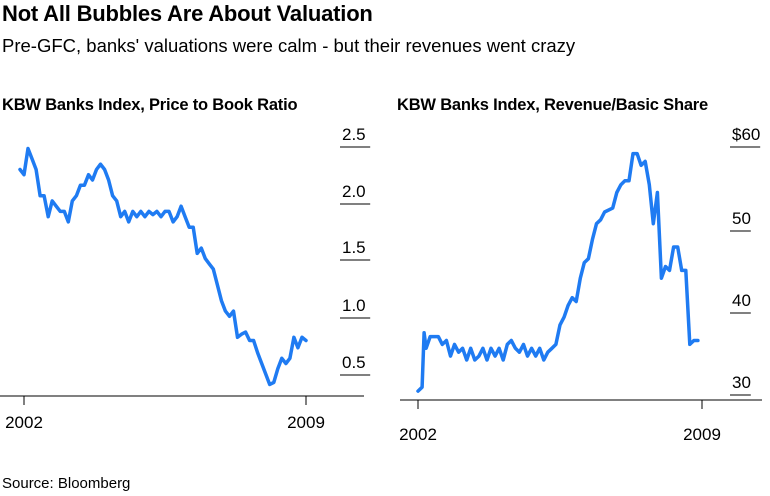 The width and height of the screenshot is (770, 496). What do you see at coordinates (187, 13) in the screenshot?
I see `page-title: Not All Bubbles Are About Valuation` at bounding box center [187, 13].